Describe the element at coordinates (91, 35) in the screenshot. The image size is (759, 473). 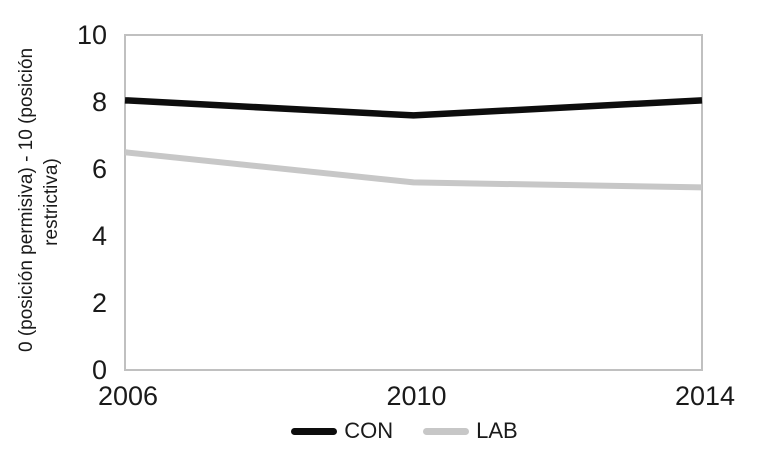
I see `y-tick-label: 10` at that location.